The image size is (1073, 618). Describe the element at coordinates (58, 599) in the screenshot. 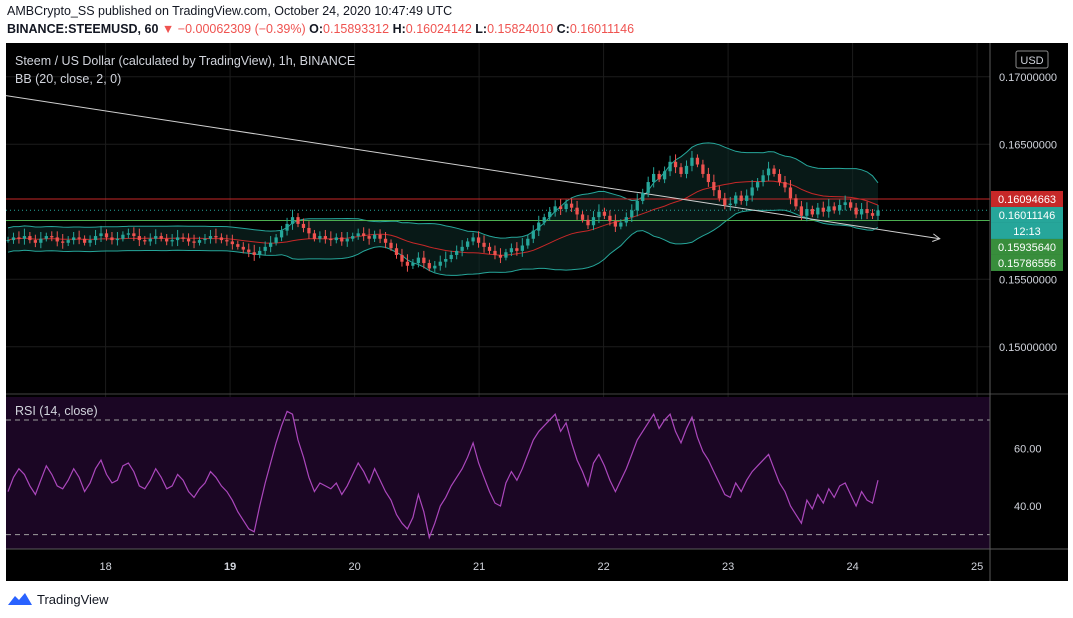

I see `tradingview-brand: TradingView` at that location.